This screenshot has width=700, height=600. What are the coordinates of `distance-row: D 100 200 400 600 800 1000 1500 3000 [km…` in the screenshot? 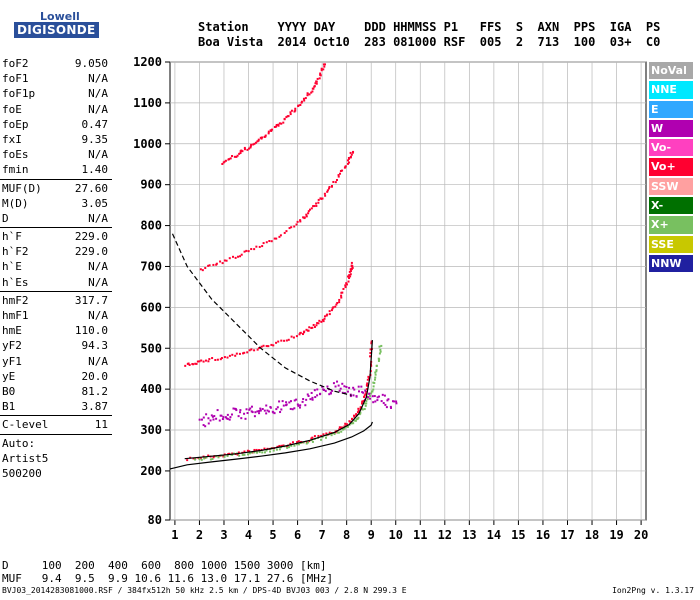 It's located at (164, 565).